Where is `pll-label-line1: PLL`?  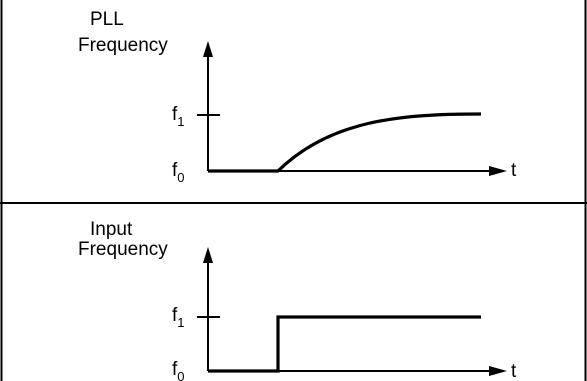 pll-label-line1: PLL is located at coordinates (107, 19).